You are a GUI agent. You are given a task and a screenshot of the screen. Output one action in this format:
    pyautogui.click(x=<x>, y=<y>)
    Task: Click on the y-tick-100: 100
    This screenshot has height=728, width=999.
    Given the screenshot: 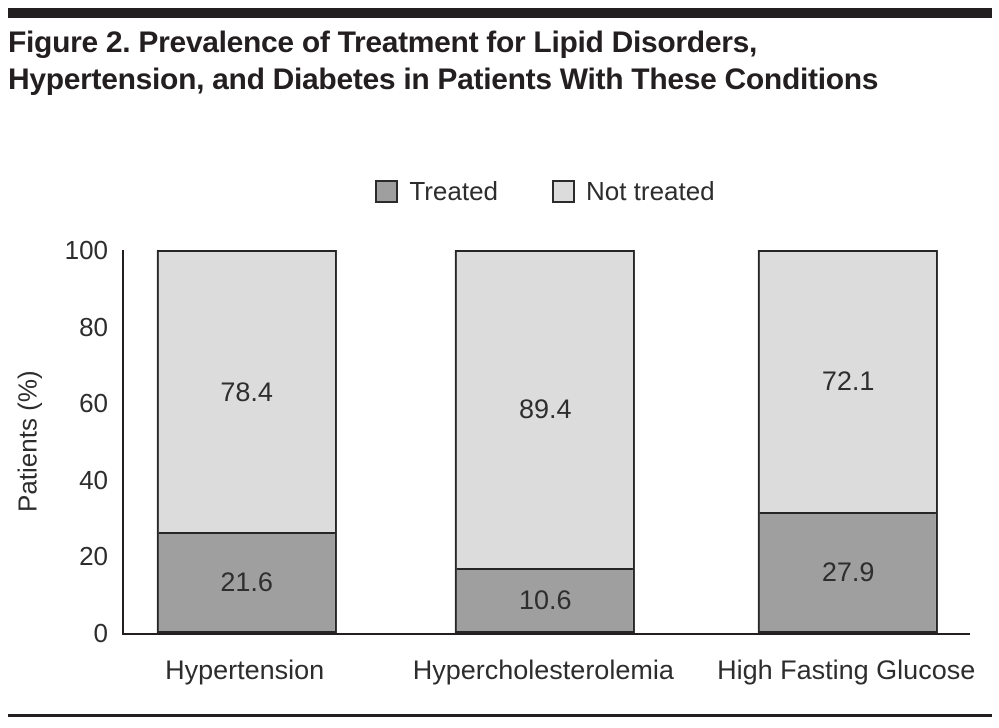 What is the action you would take?
    pyautogui.click(x=86, y=250)
    